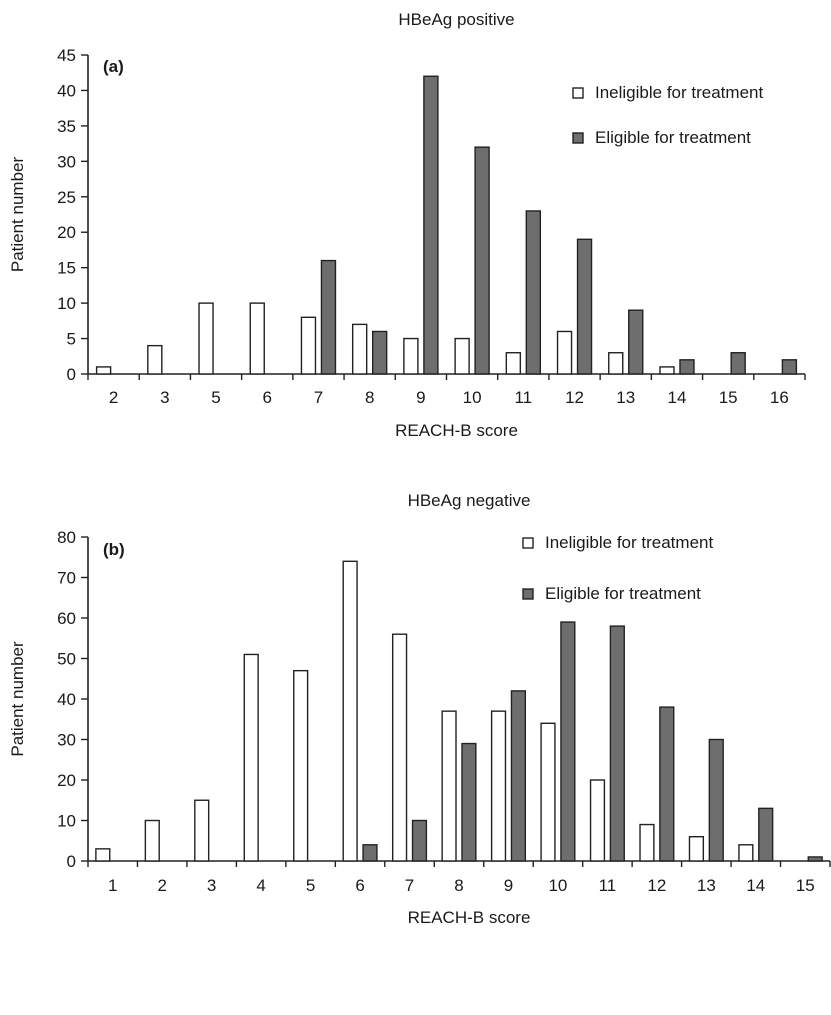 The width and height of the screenshot is (831, 1015). Describe the element at coordinates (409, 885) in the screenshot. I see `x-tick-label: 7` at that location.